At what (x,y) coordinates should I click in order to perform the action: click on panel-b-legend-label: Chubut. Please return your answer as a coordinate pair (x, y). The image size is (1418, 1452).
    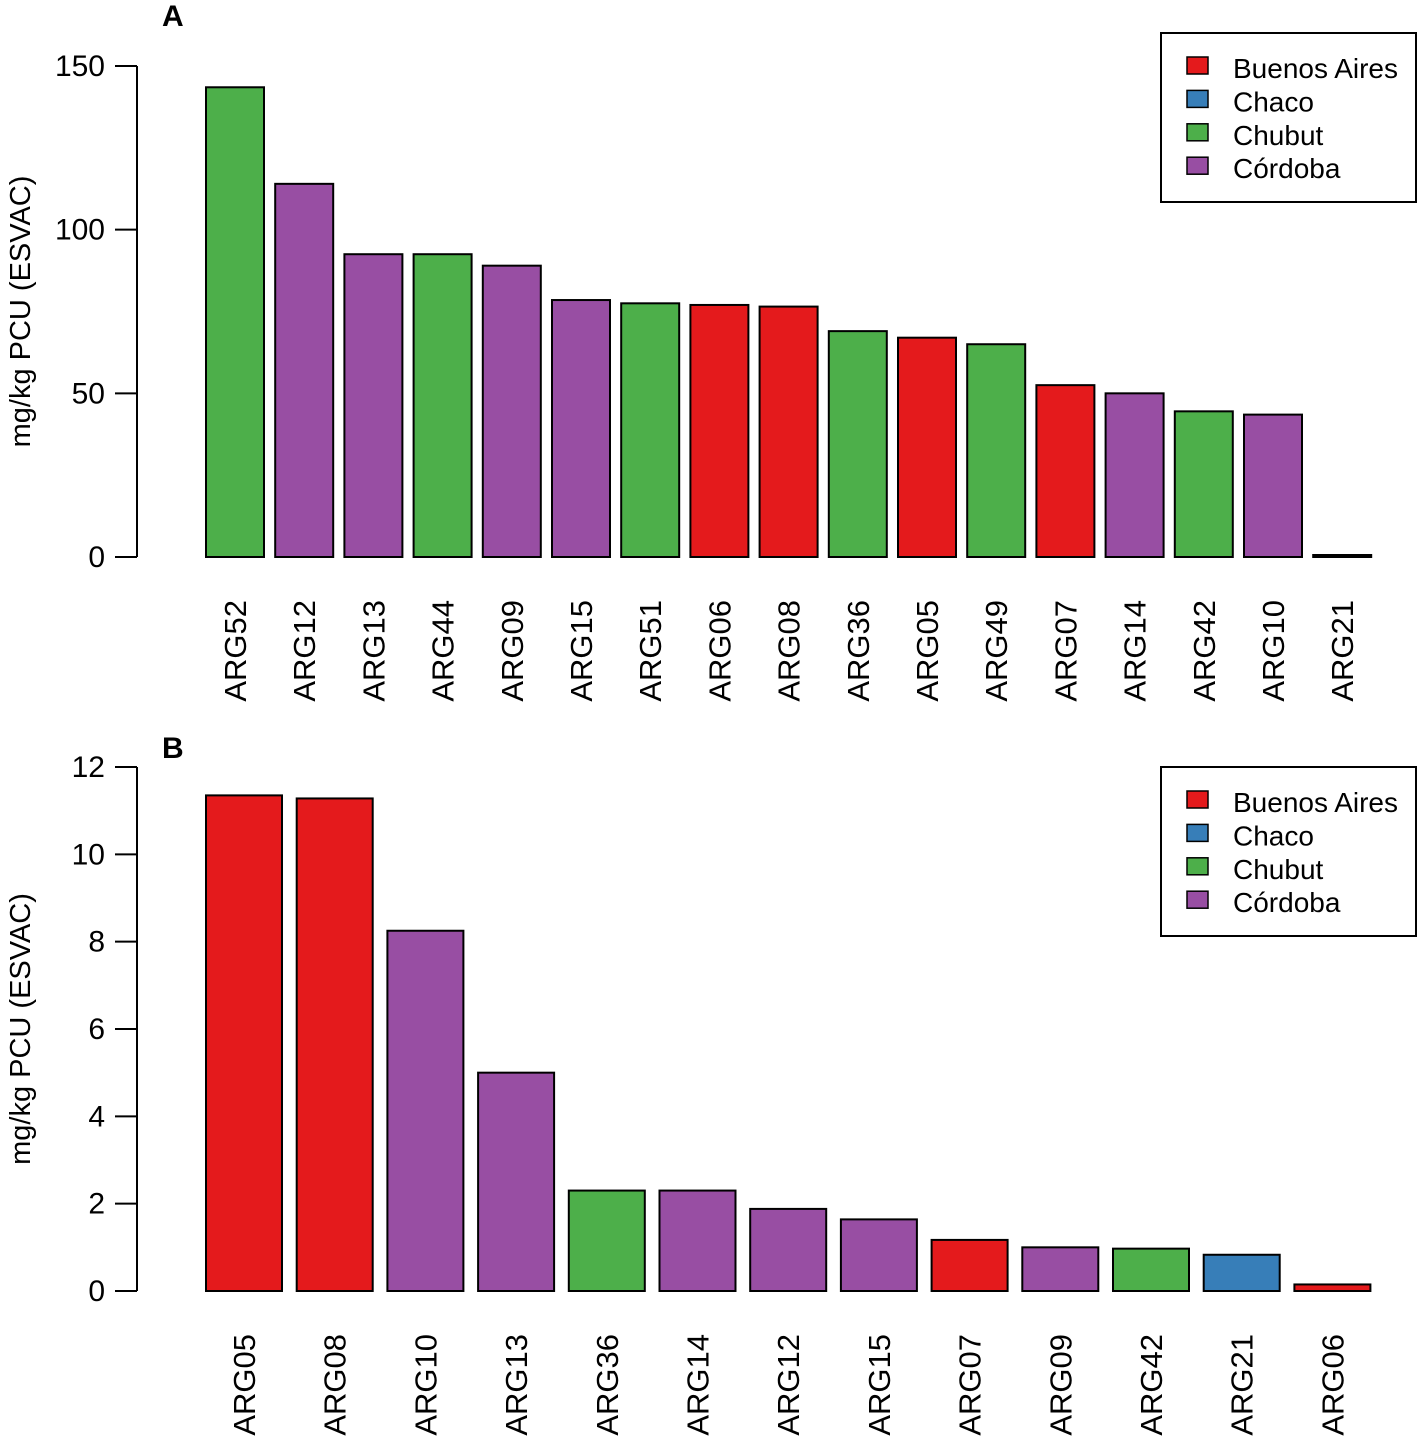
    Looking at the image, I should click on (1278, 869).